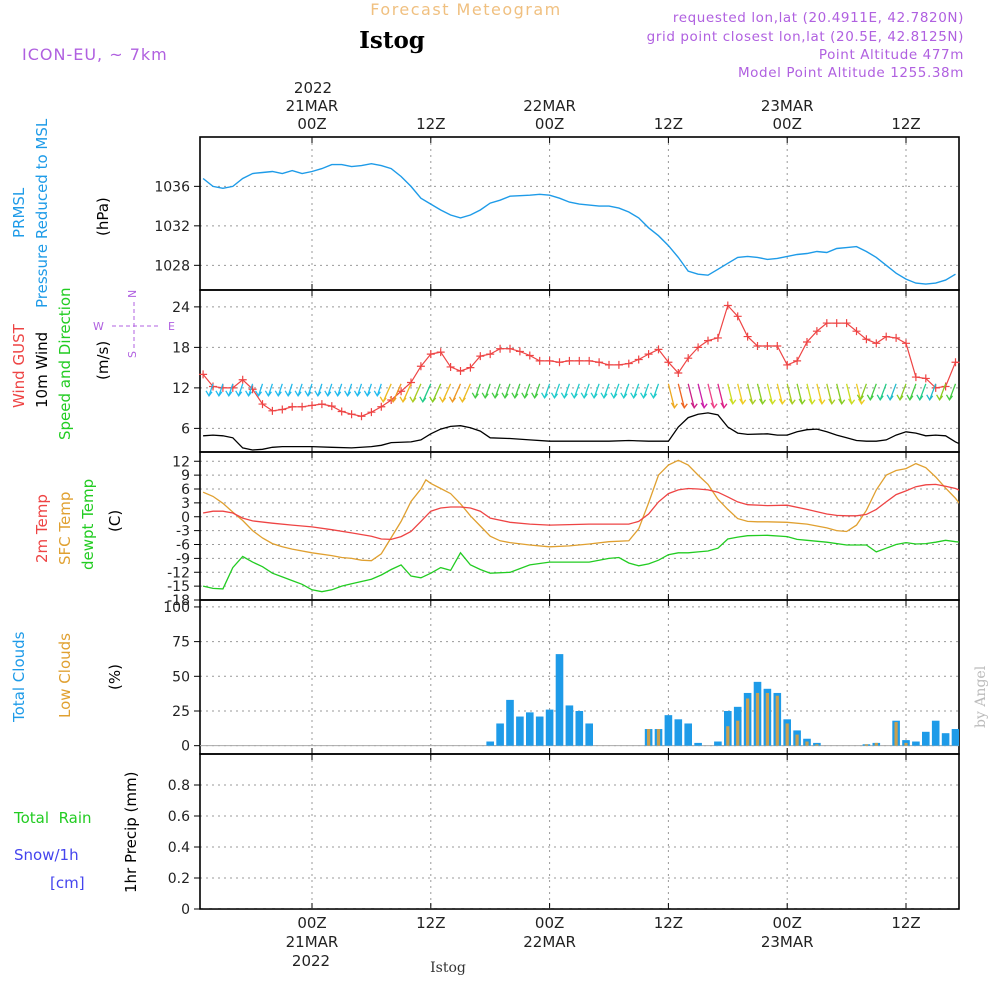 Image resolution: width=1000 pixels, height=1000 pixels. Describe the element at coordinates (115, 677) in the screenshot. I see `cloud-unit: (%)` at that location.